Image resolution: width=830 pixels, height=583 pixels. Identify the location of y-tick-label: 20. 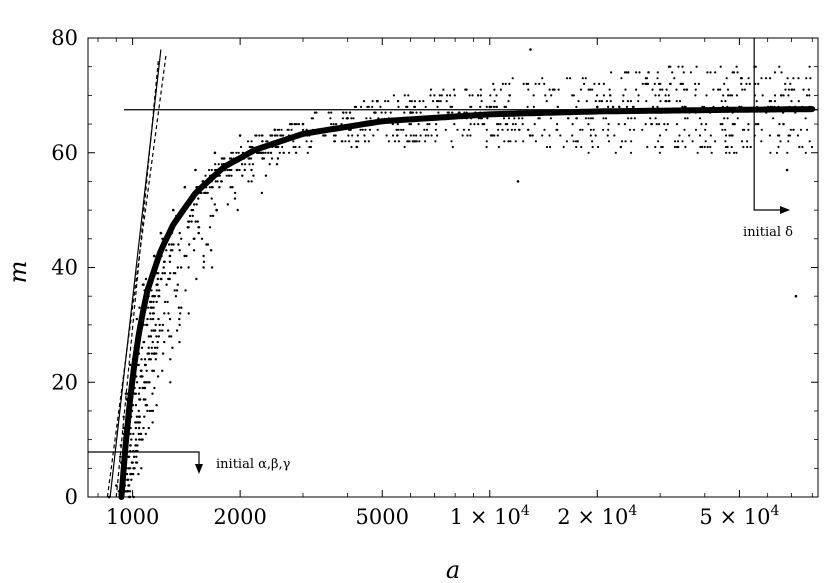
(64, 382).